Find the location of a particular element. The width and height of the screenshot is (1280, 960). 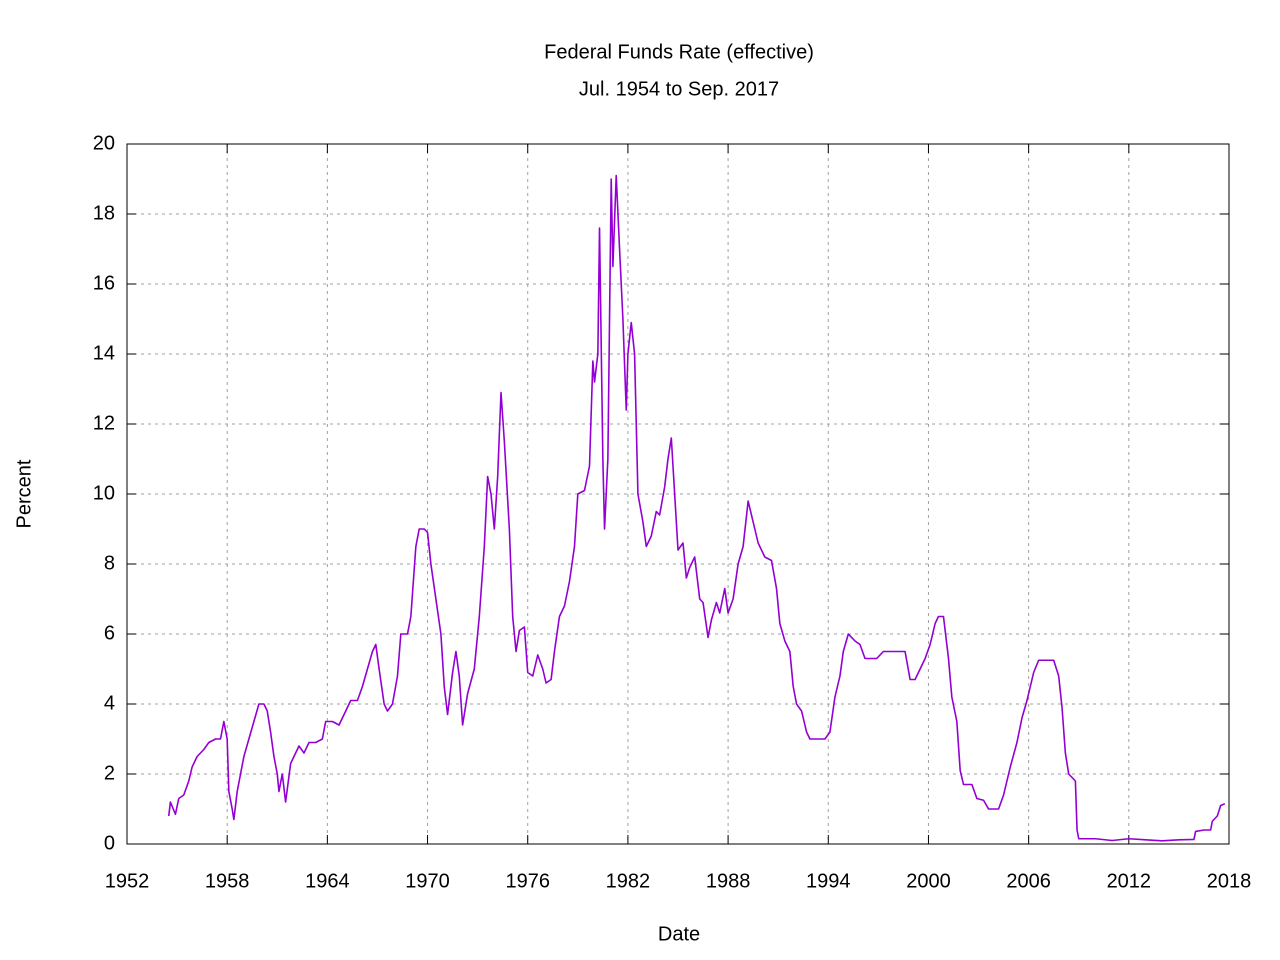

x-axis-label: Date is located at coordinates (679, 934).